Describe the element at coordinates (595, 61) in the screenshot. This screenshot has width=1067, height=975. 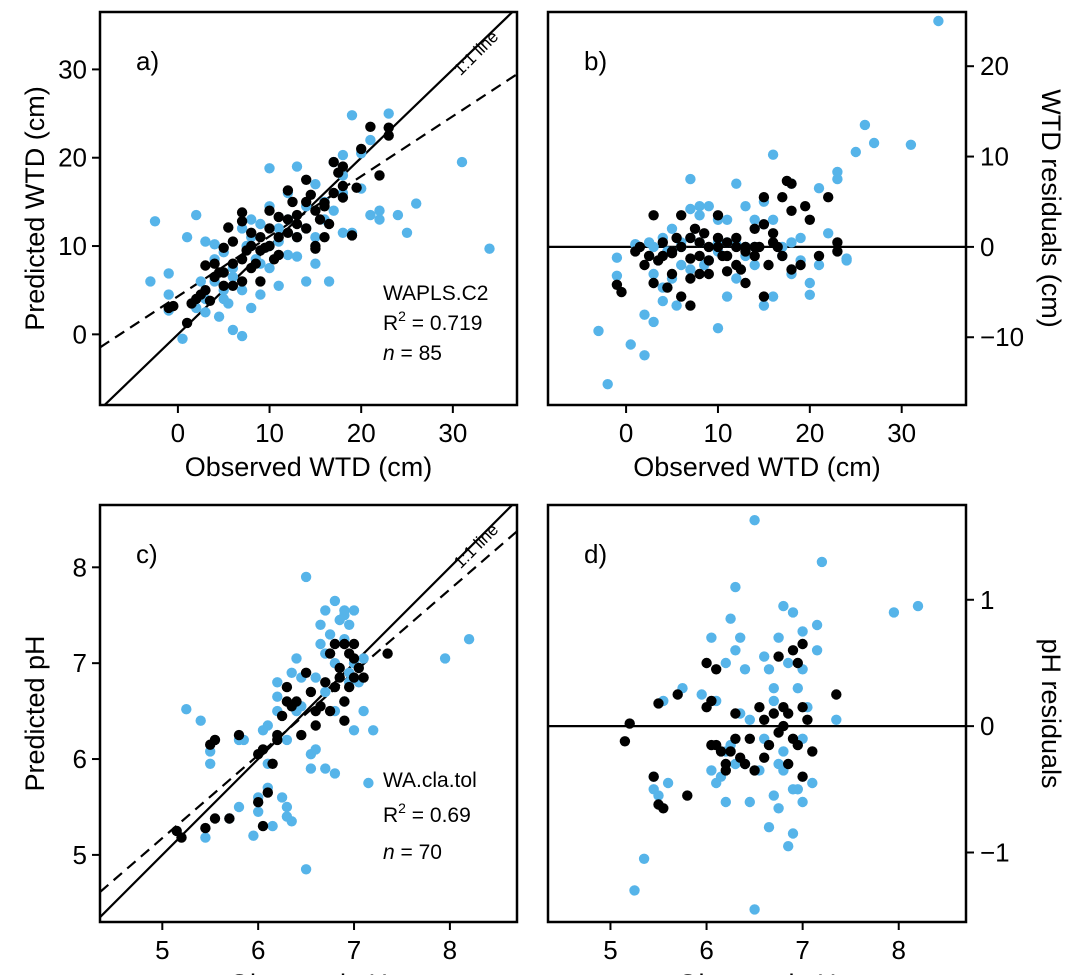
I see `panel-label: b)` at that location.